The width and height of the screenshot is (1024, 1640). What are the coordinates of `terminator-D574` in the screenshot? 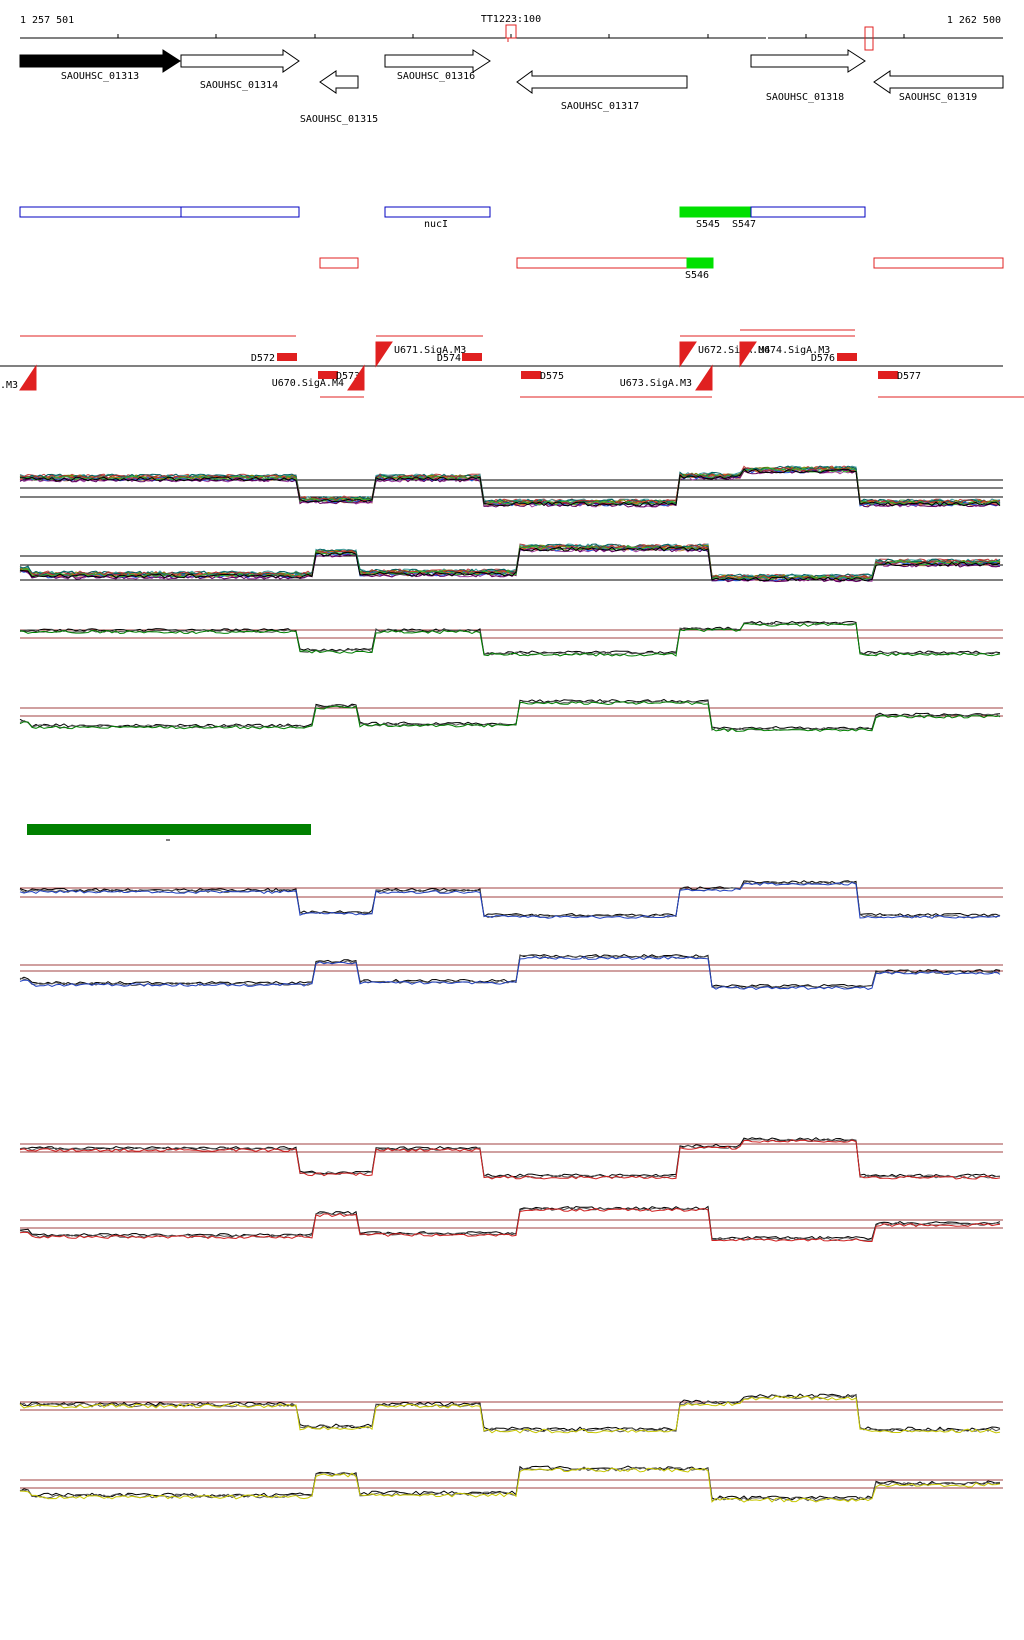 It's located at (472, 357).